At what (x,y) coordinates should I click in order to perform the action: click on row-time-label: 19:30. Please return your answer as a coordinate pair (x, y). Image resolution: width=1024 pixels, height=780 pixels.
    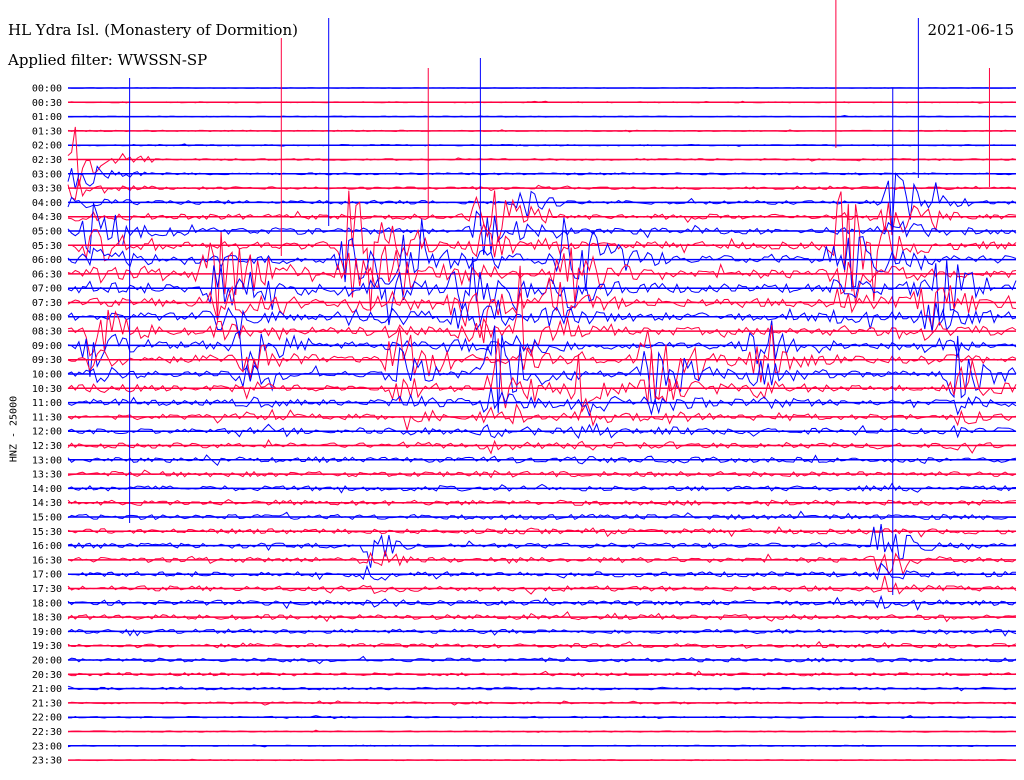
    Looking at the image, I should click on (47, 646).